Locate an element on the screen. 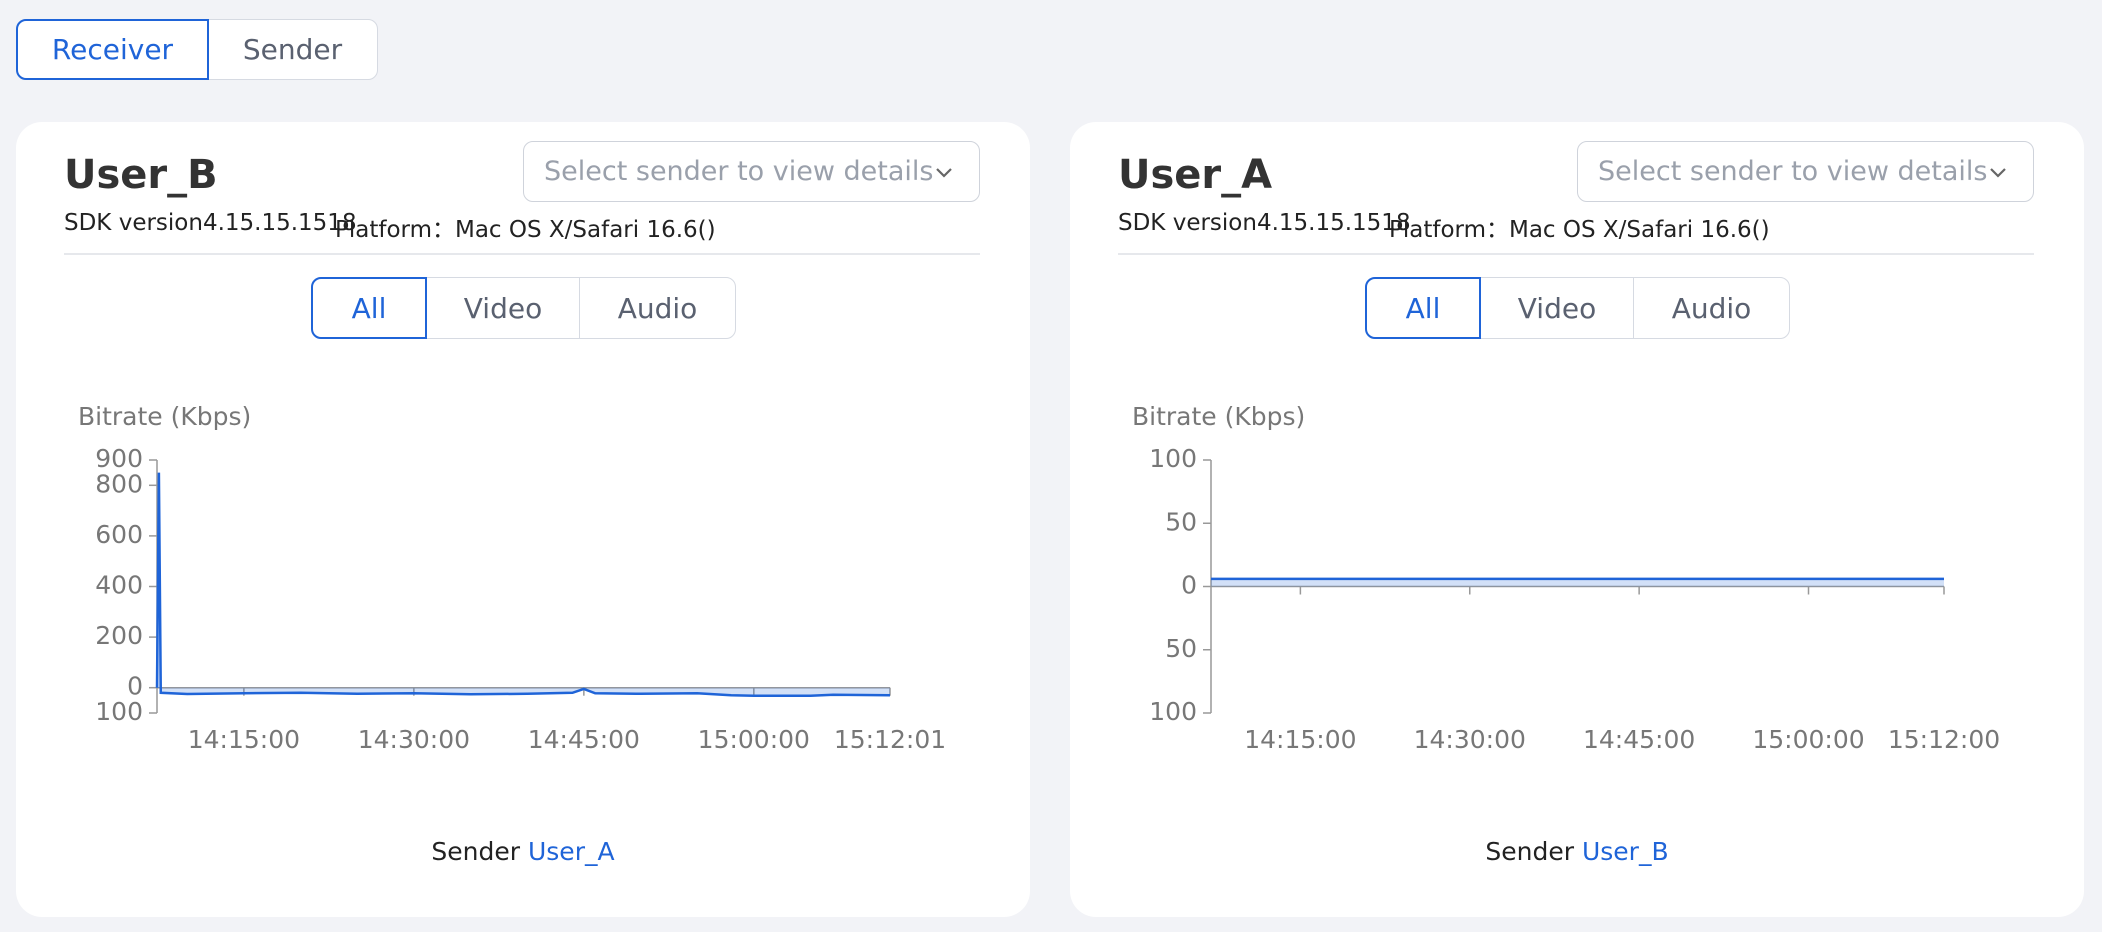  sender-line: Sender User_A is located at coordinates (523, 851).